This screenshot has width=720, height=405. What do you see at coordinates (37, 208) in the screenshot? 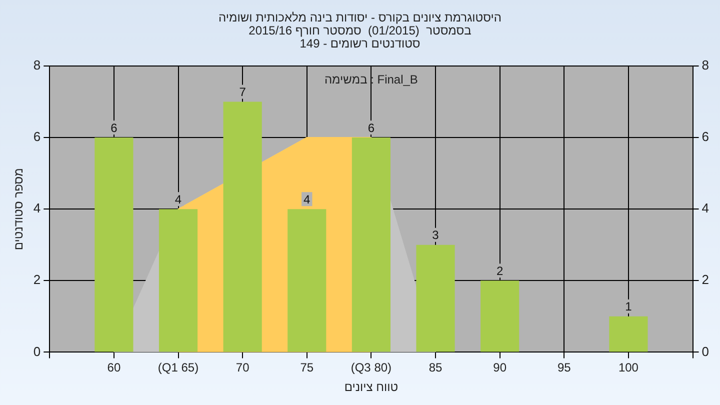
I see `y-tick-label: 4` at bounding box center [37, 208].